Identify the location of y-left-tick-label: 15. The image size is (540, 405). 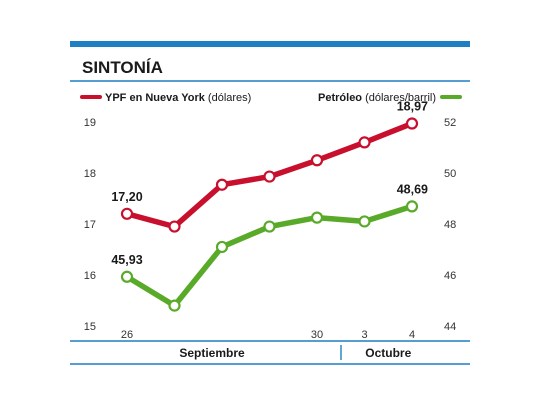
(90, 327).